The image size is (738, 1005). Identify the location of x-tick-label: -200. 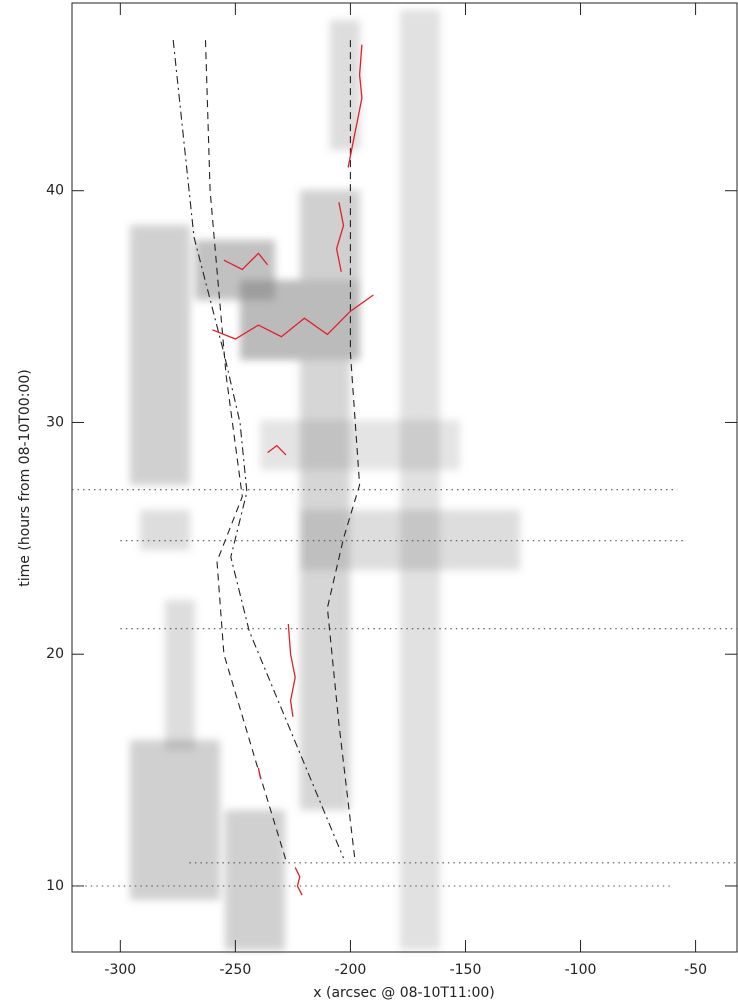
(351, 970).